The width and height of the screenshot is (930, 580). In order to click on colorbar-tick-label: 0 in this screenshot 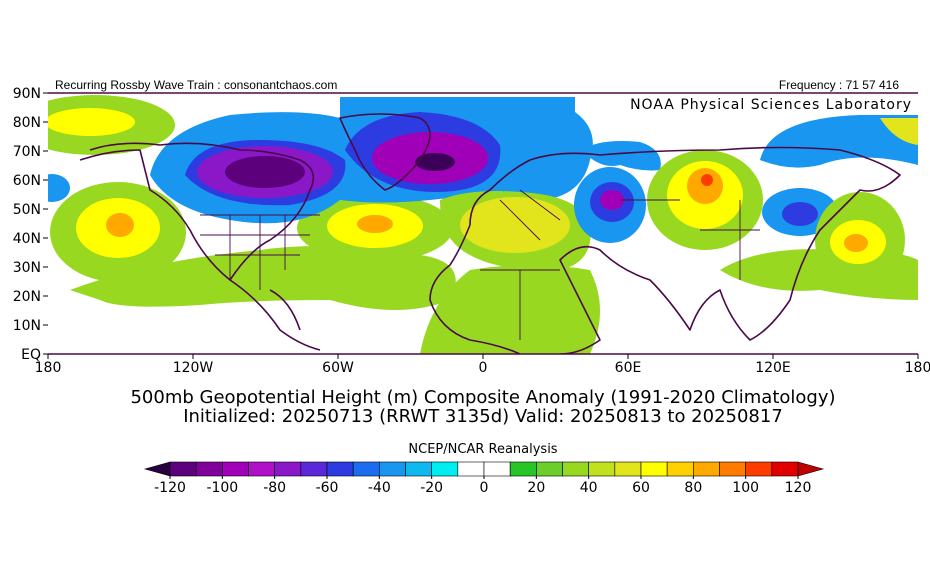, I will do `click(484, 488)`.